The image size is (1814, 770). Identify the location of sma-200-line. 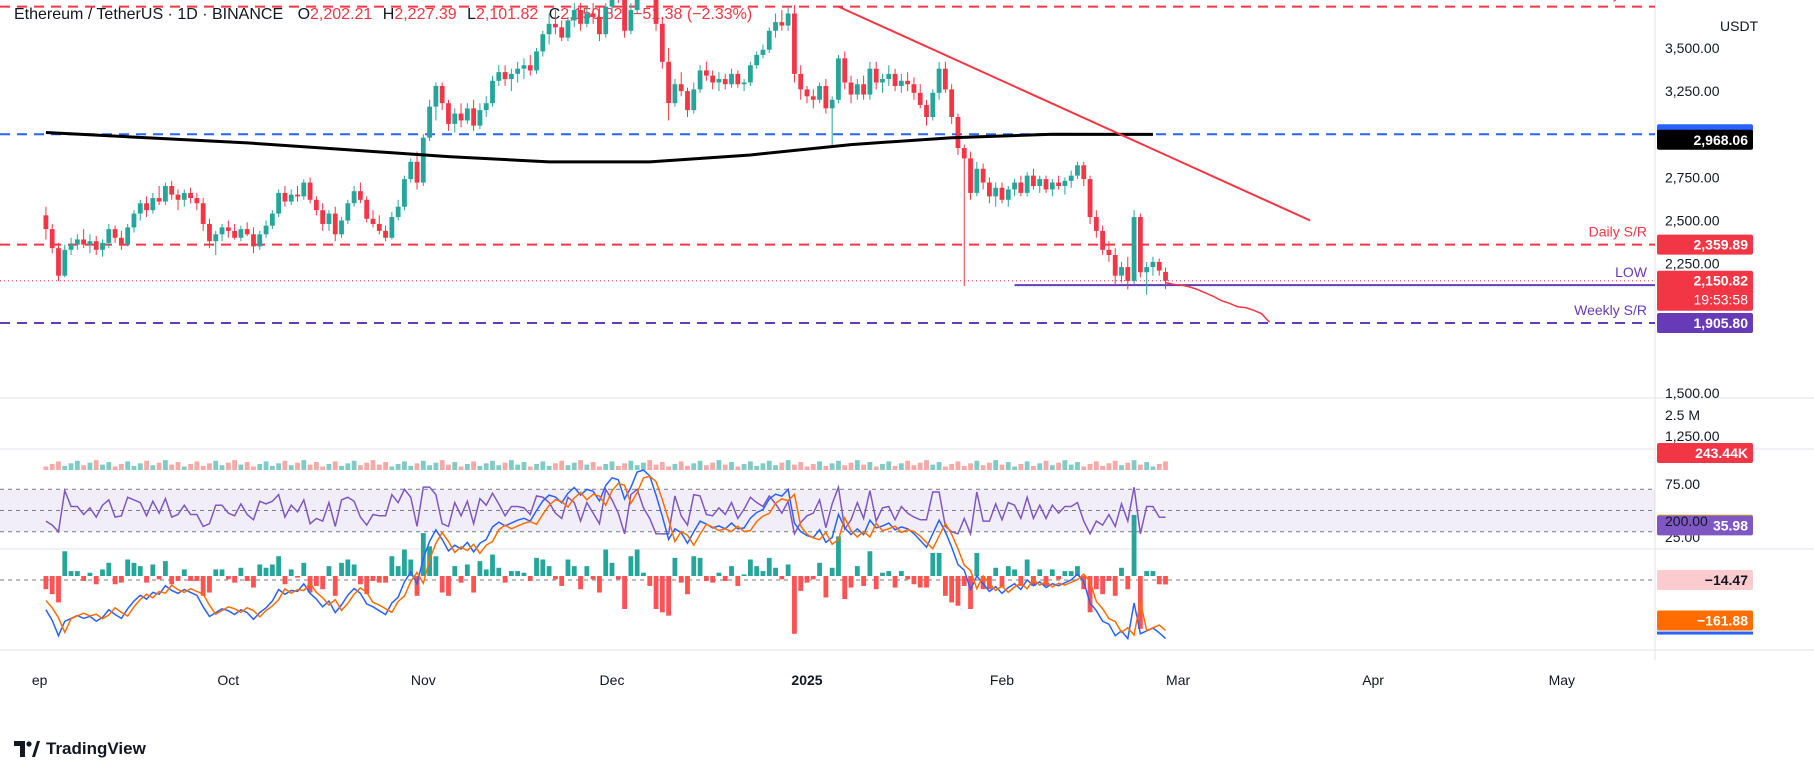
(599, 147).